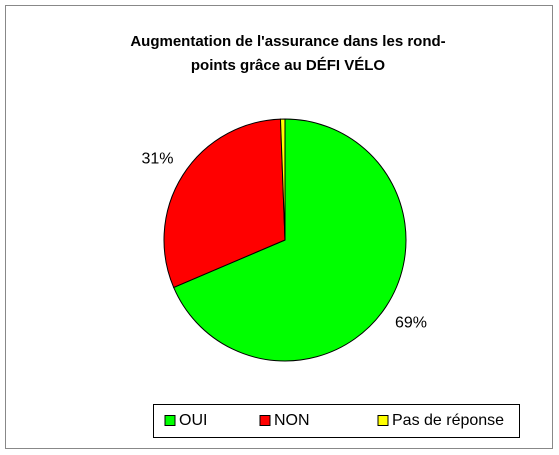 This screenshot has height=455, width=559. I want to click on legend-label: Pas de réponse, so click(448, 420).